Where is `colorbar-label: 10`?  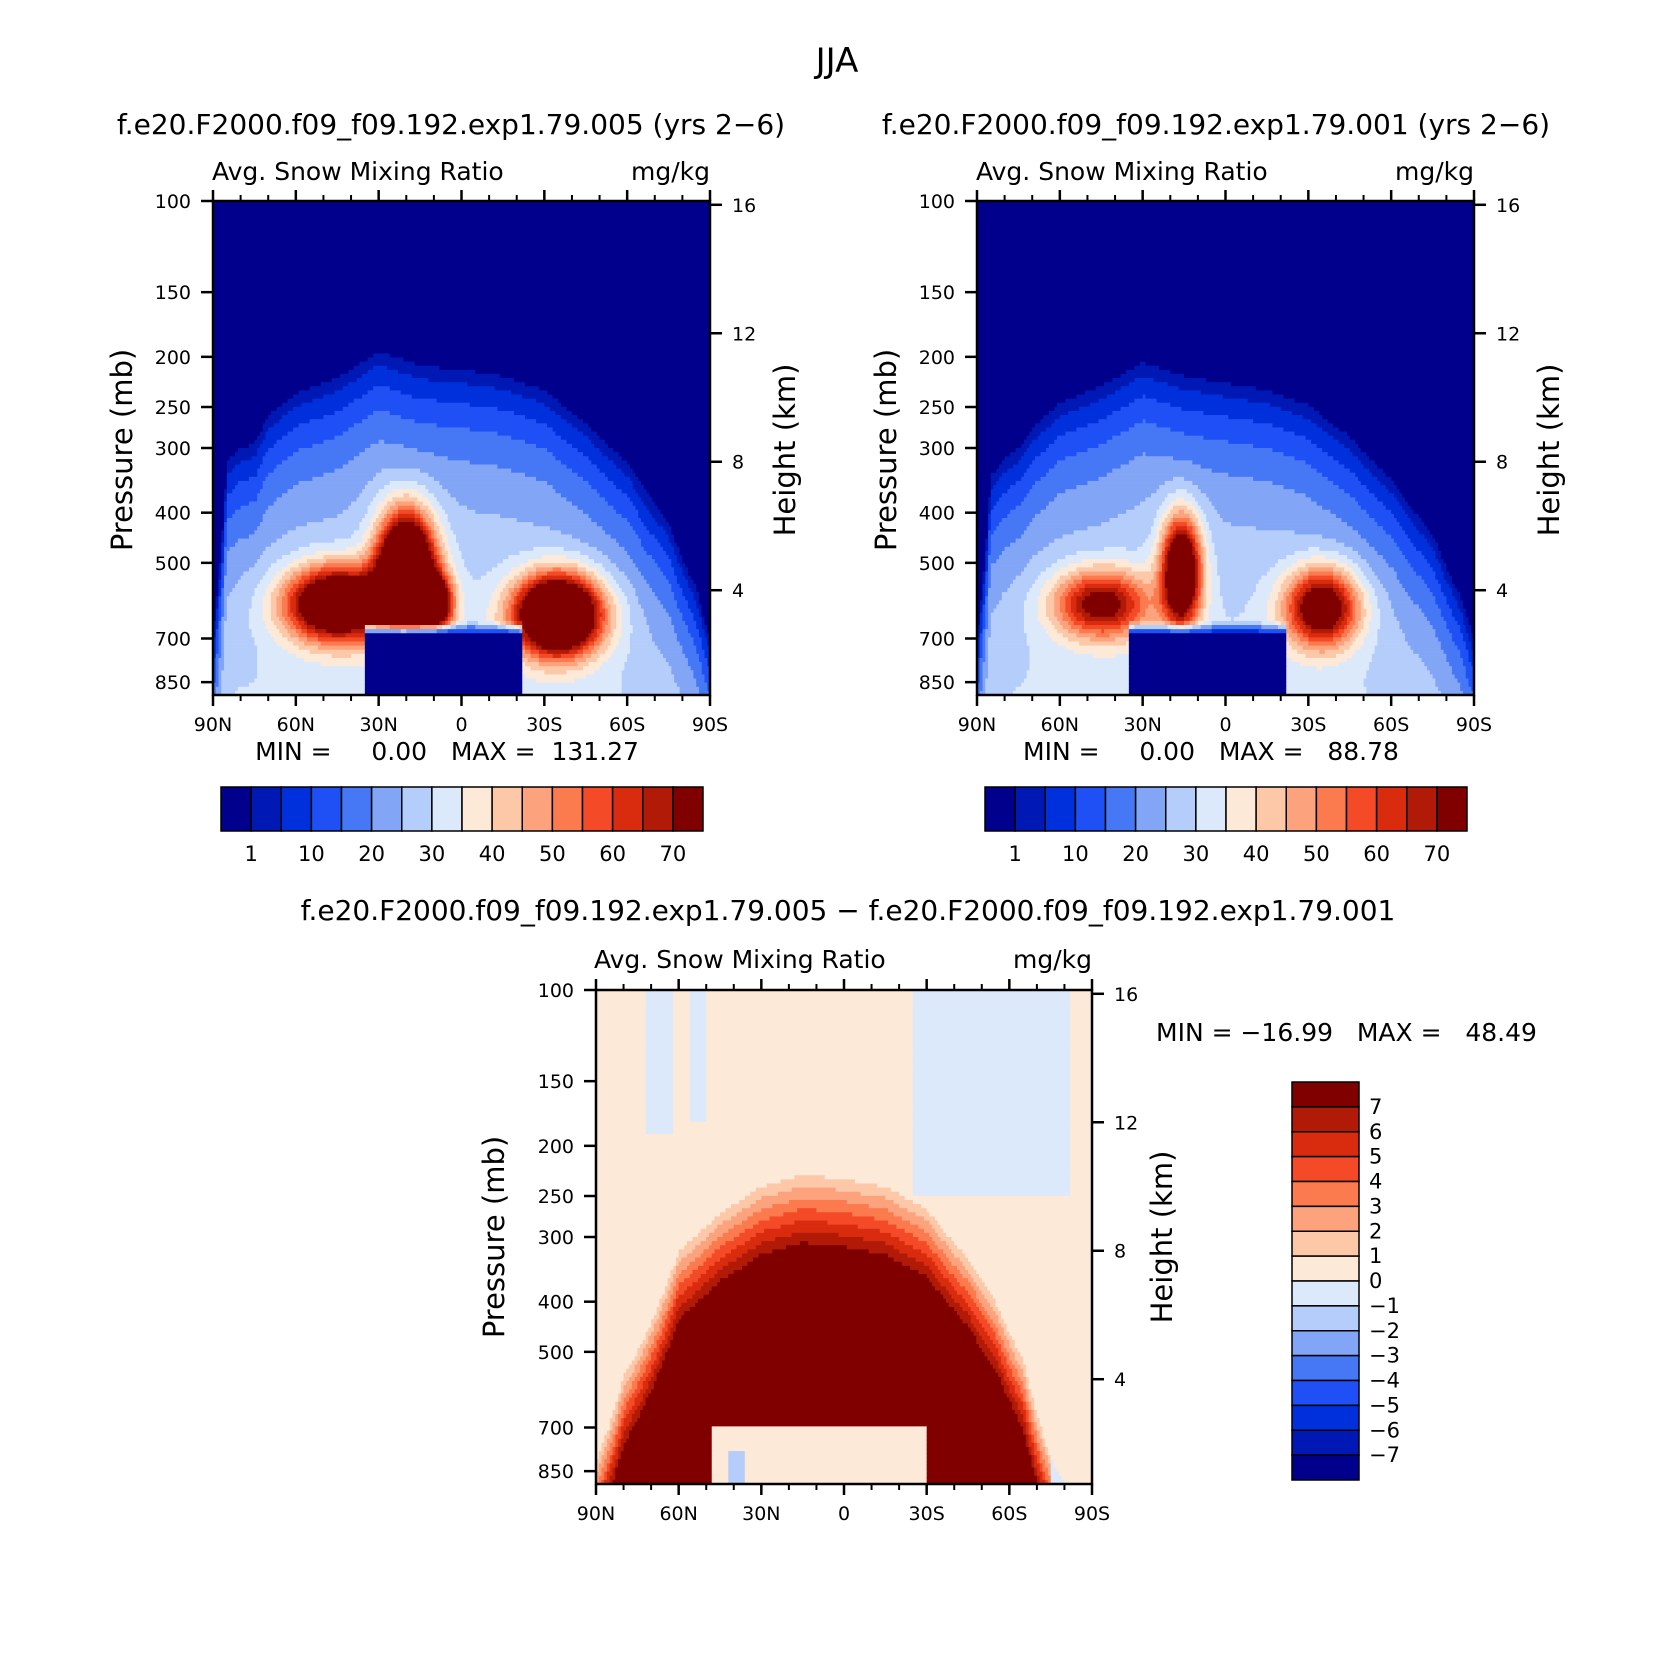 colorbar-label: 10 is located at coordinates (1075, 854).